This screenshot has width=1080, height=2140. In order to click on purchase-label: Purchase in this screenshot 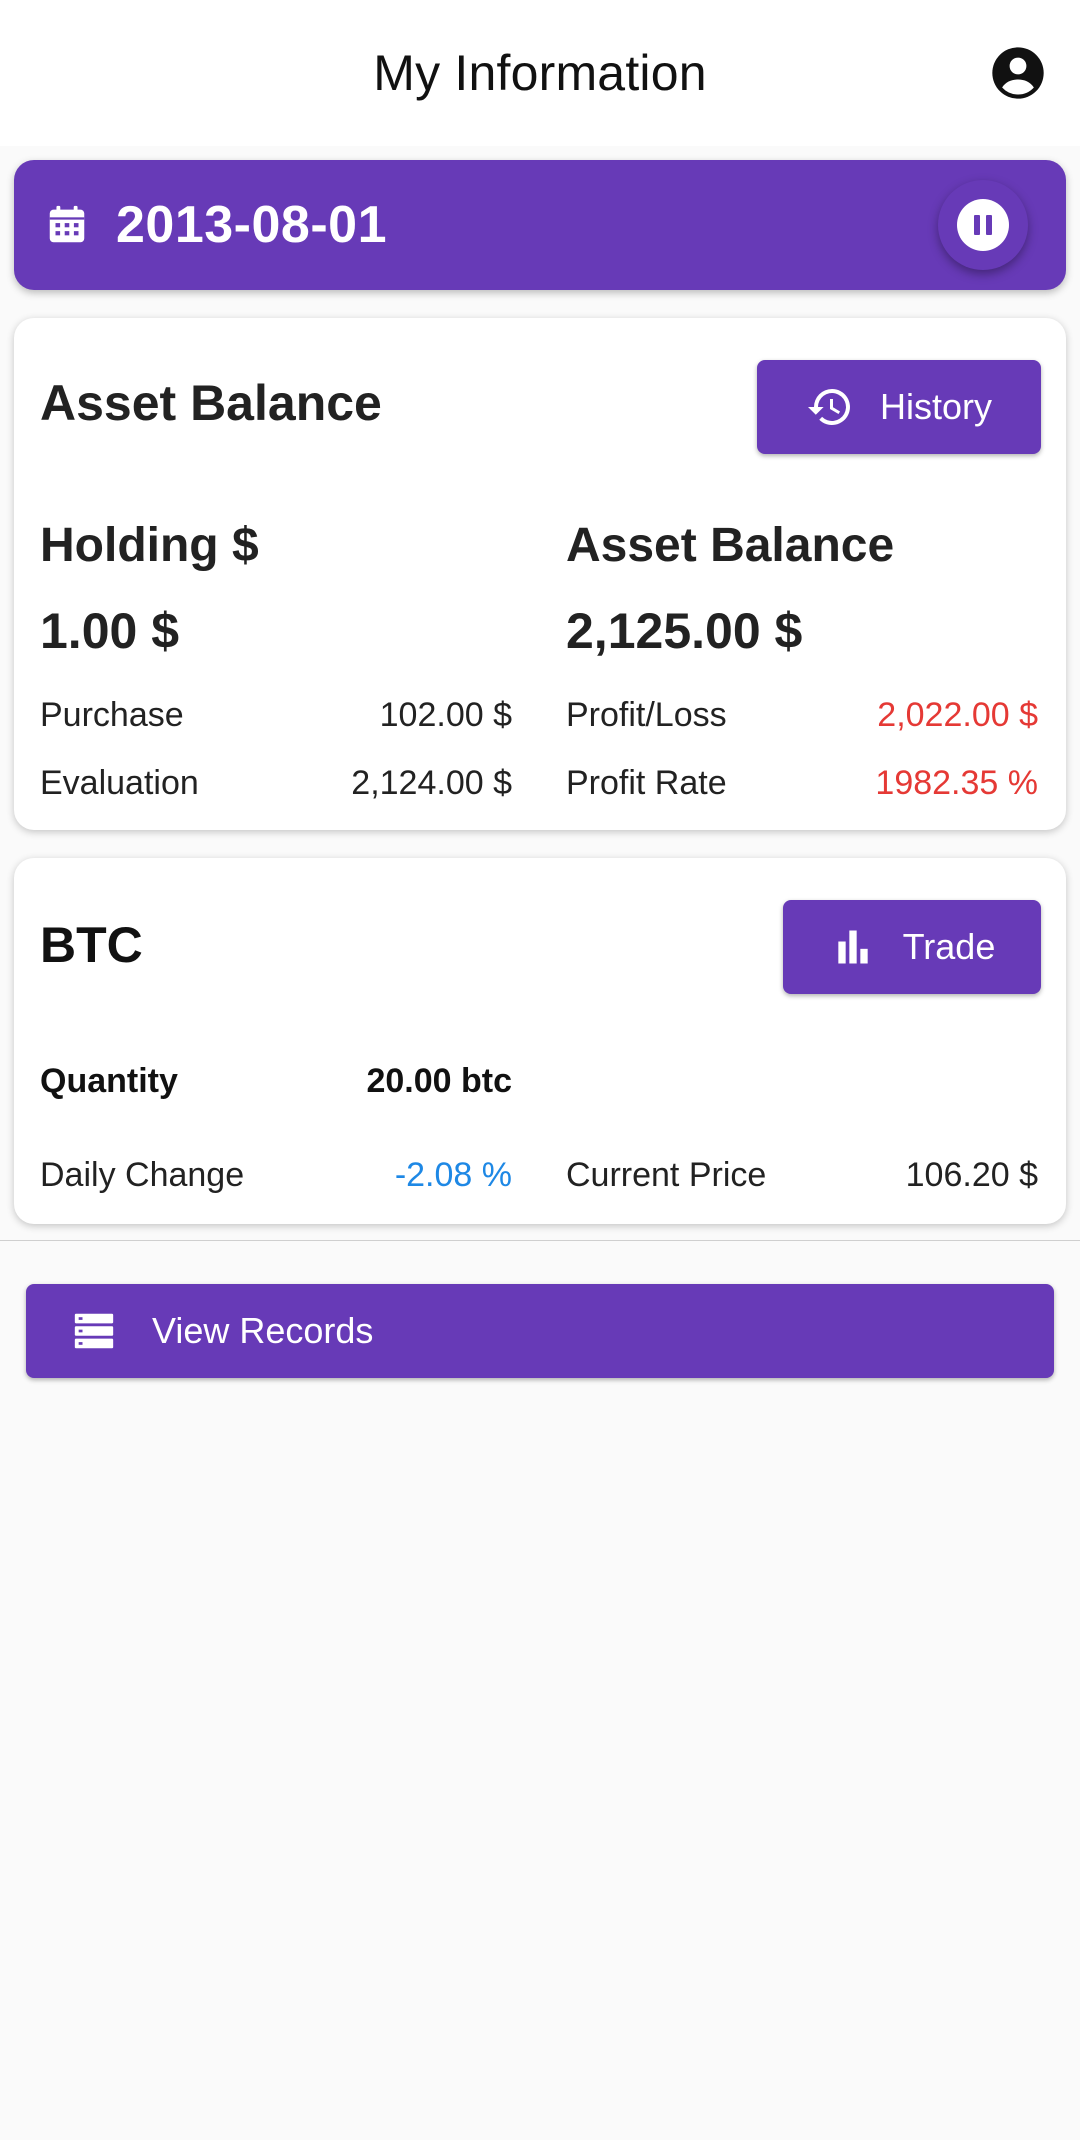, I will do `click(112, 715)`.